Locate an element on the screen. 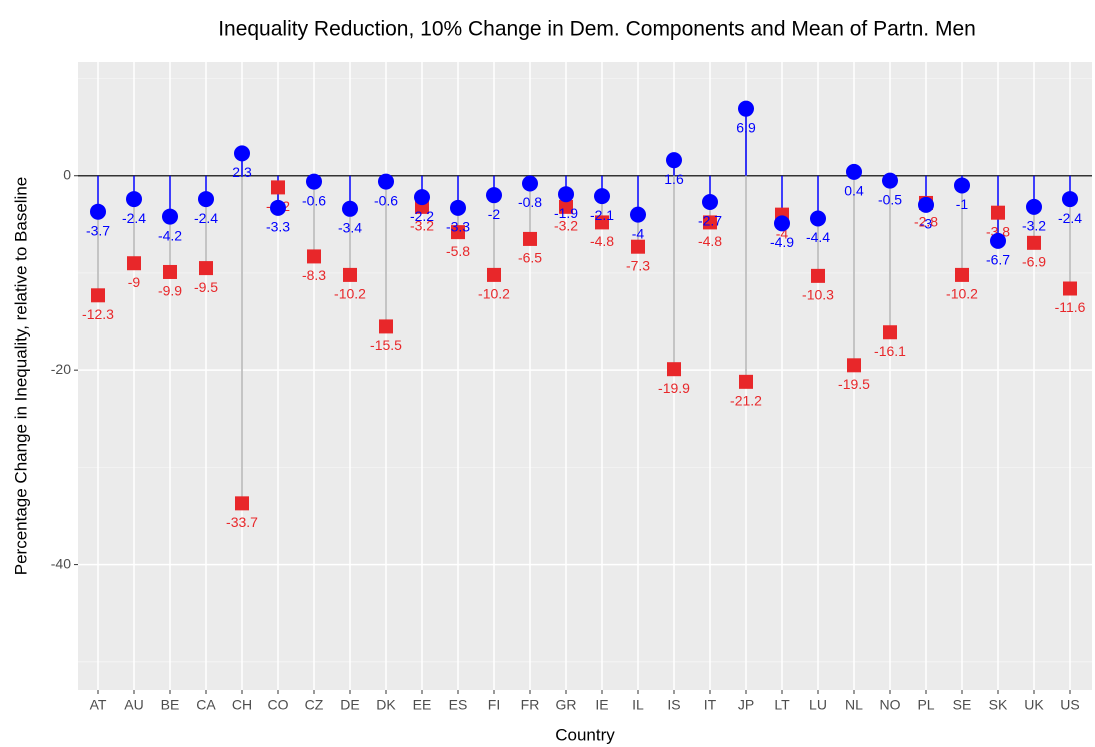 The height and width of the screenshot is (747, 1095). value-label: -1.9 is located at coordinates (566, 213).